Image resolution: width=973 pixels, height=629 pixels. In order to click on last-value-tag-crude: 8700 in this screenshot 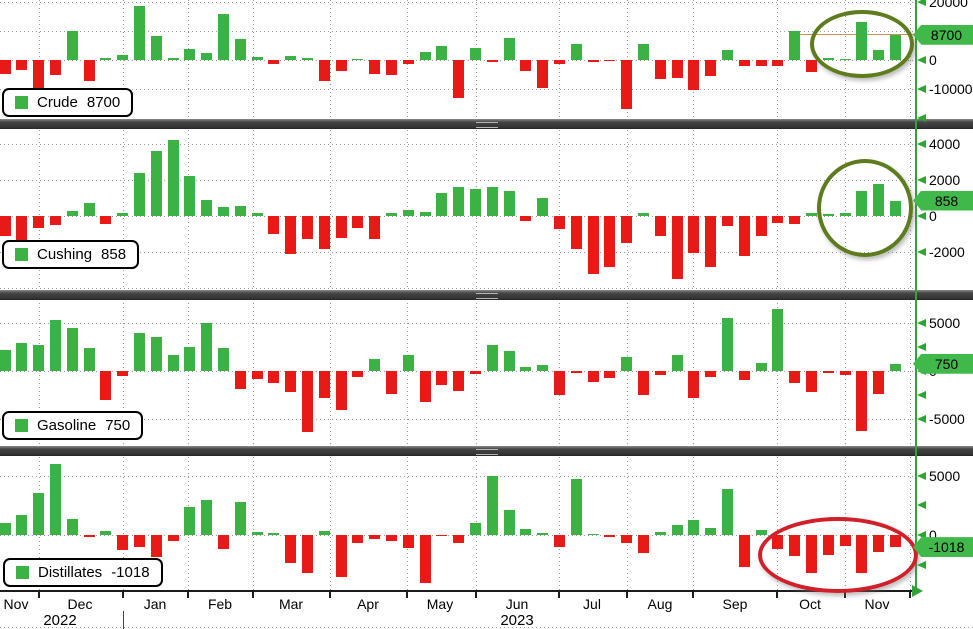, I will do `click(943, 34)`.